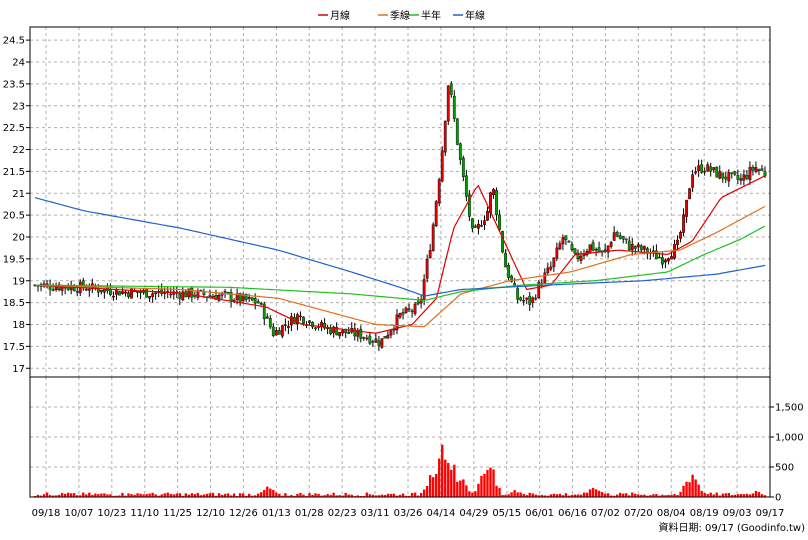  I want to click on volume-tick-label: 1,000, so click(789, 438).